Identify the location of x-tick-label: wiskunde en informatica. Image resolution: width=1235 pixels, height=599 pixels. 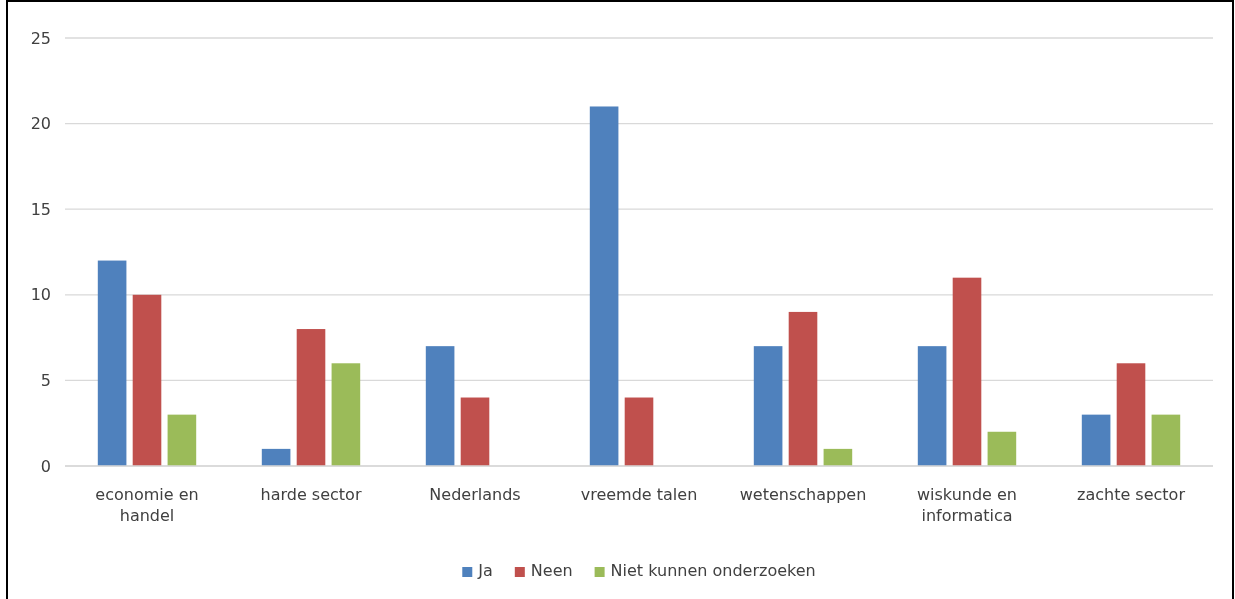
(967, 505).